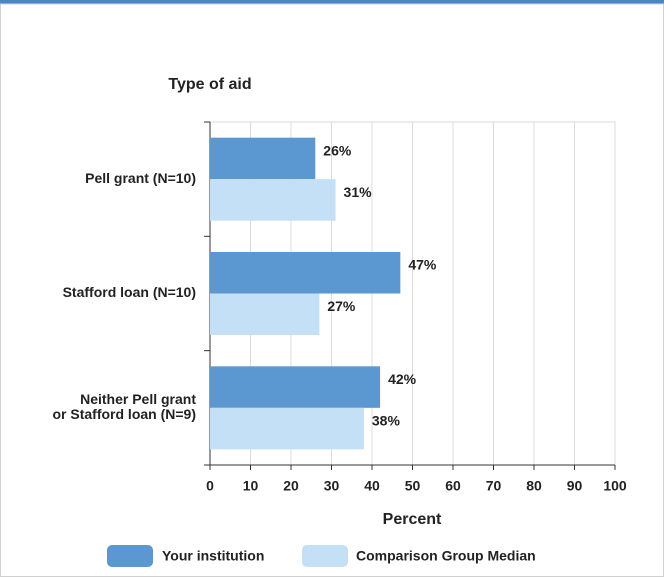  What do you see at coordinates (575, 486) in the screenshot?
I see `x-tick-label: 90` at bounding box center [575, 486].